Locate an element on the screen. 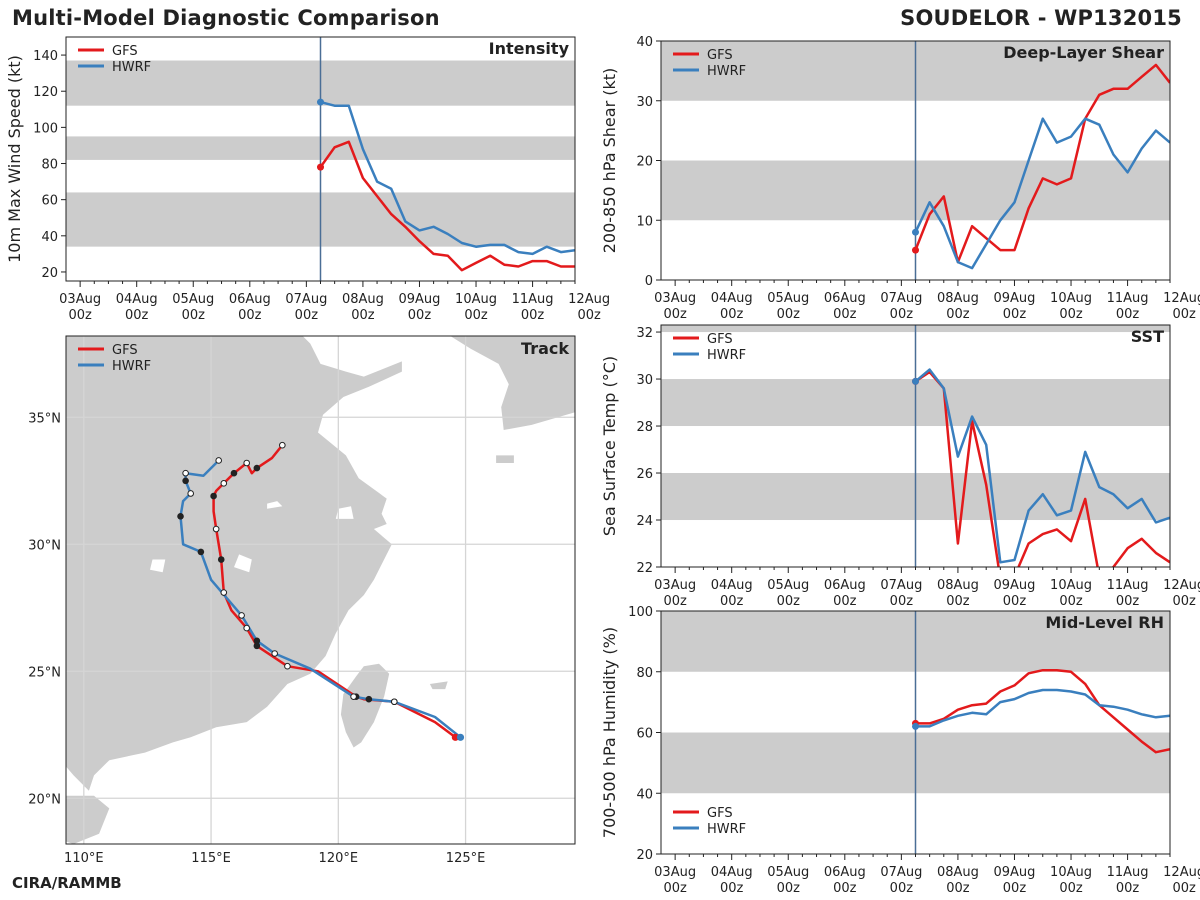 This screenshot has height=900, width=1200. sst-ytick-label-1: 24 is located at coordinates (644, 521).